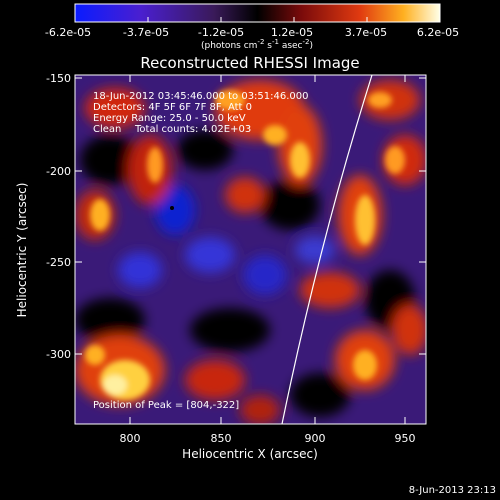 This screenshot has height=500, width=500. Describe the element at coordinates (68, 32) in the screenshot. I see `colorbar-tick-label: -6.2e-05` at that location.